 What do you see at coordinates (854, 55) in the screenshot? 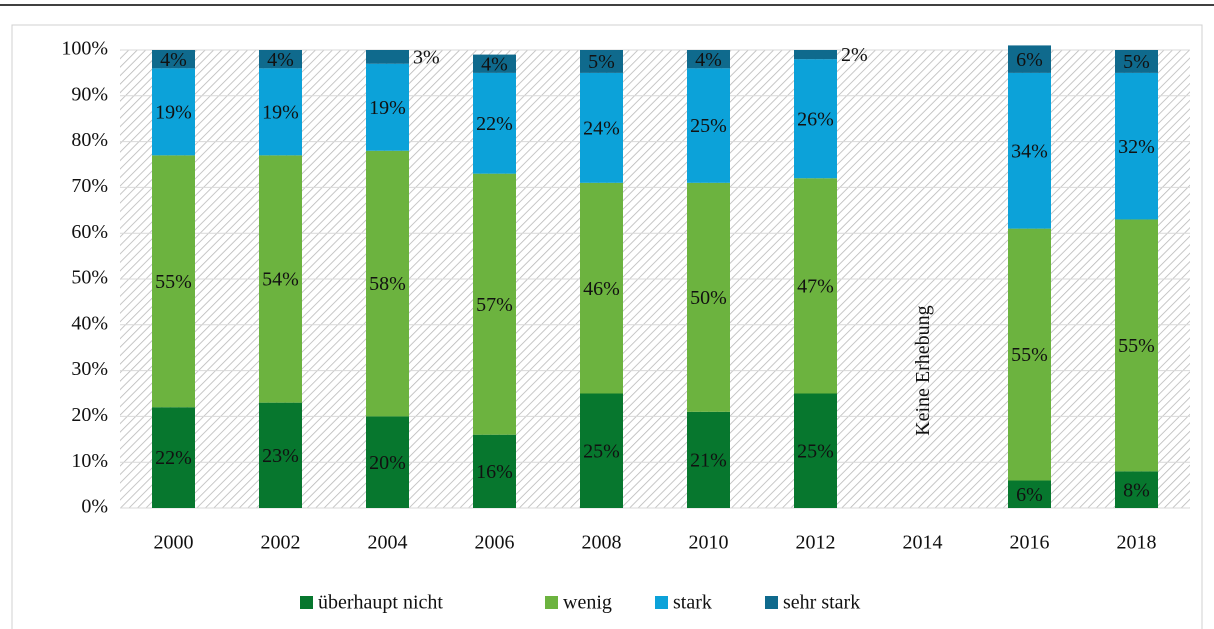
I see `data-label: 2%` at bounding box center [854, 55].